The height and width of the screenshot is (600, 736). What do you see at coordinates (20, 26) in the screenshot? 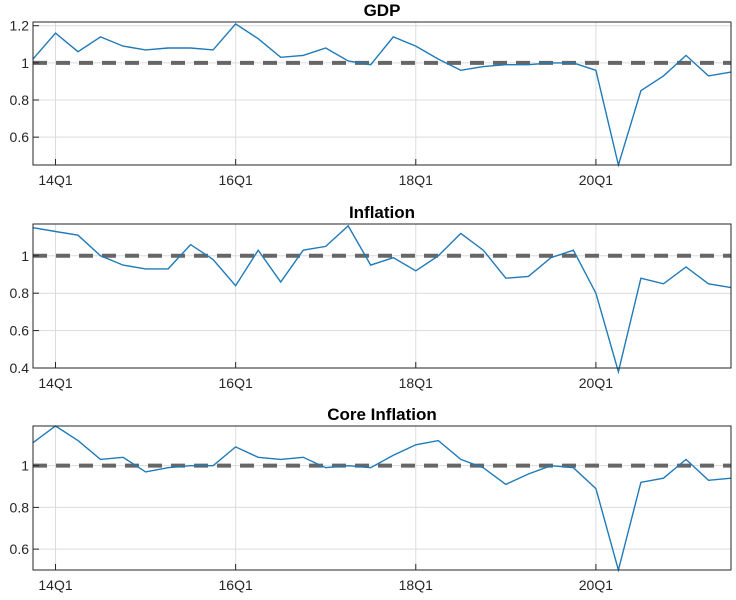
I see `y-tick-label: 1.2` at bounding box center [20, 26].